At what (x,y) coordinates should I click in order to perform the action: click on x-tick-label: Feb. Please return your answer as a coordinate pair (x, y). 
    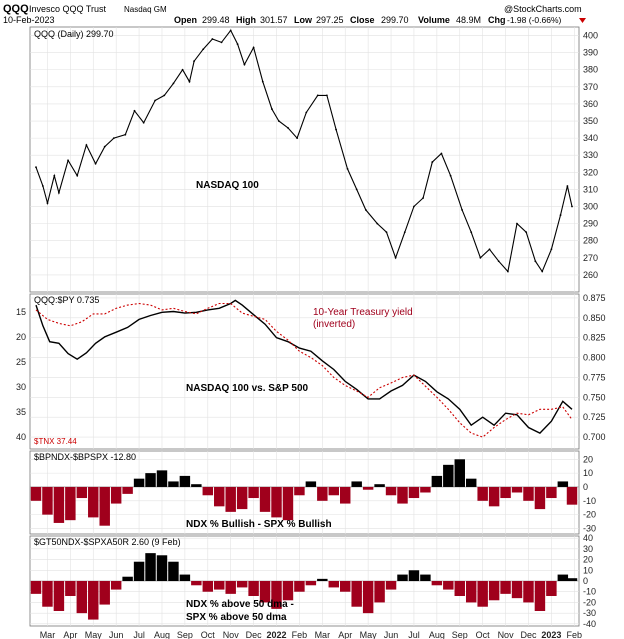
    Looking at the image, I should click on (575, 634).